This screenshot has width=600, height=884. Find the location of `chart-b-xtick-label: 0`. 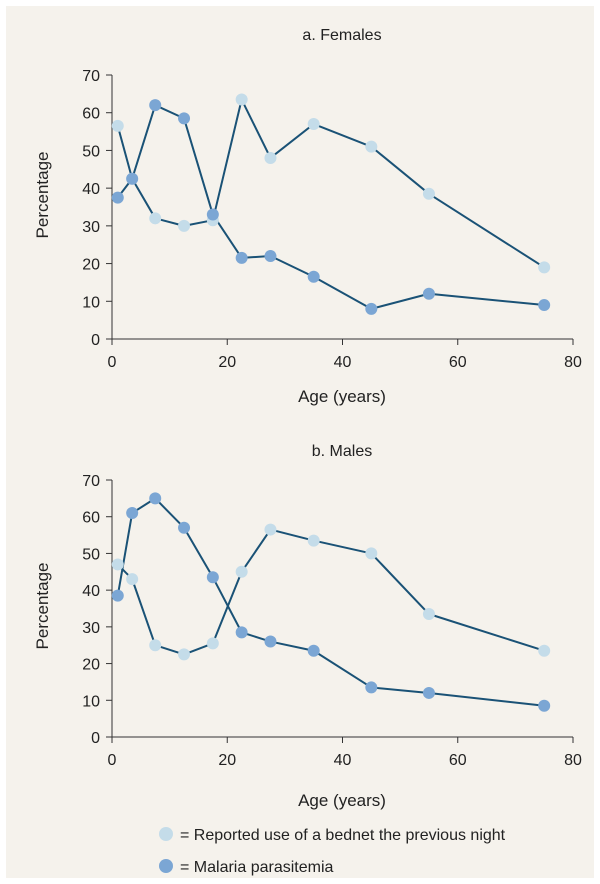

chart-b-xtick-label: 0 is located at coordinates (112, 760).